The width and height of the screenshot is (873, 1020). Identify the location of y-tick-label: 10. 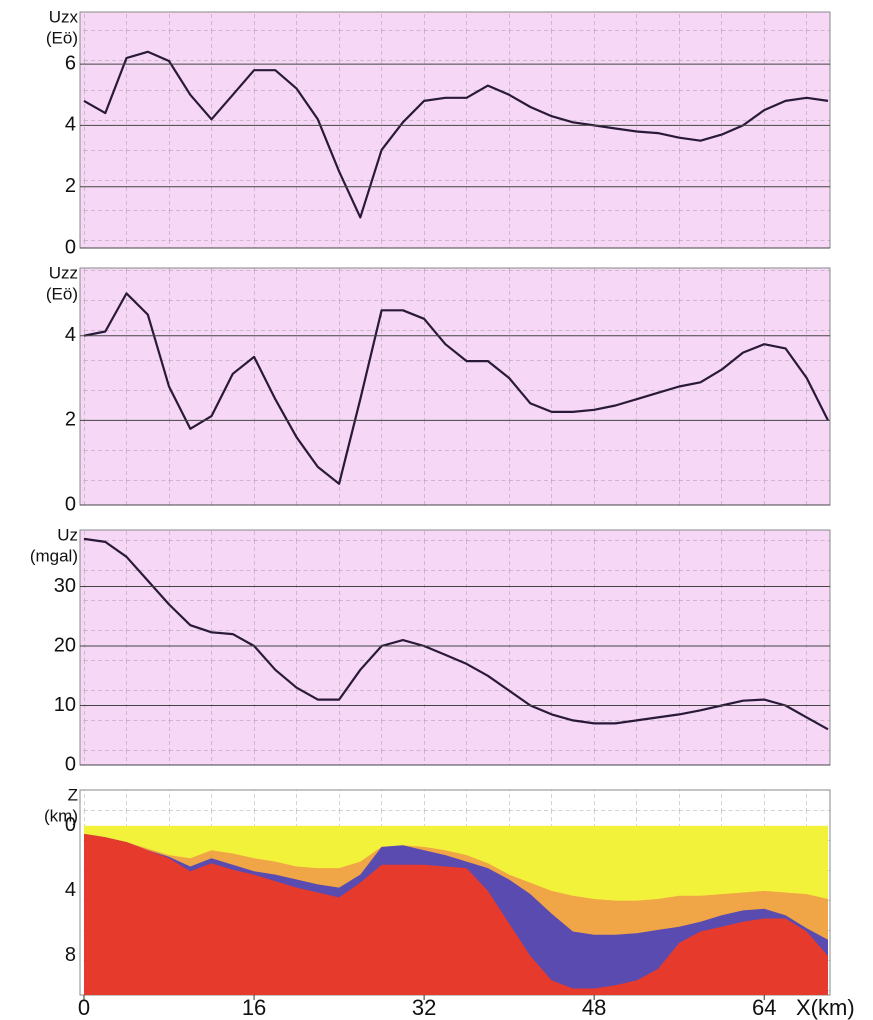
(65, 705).